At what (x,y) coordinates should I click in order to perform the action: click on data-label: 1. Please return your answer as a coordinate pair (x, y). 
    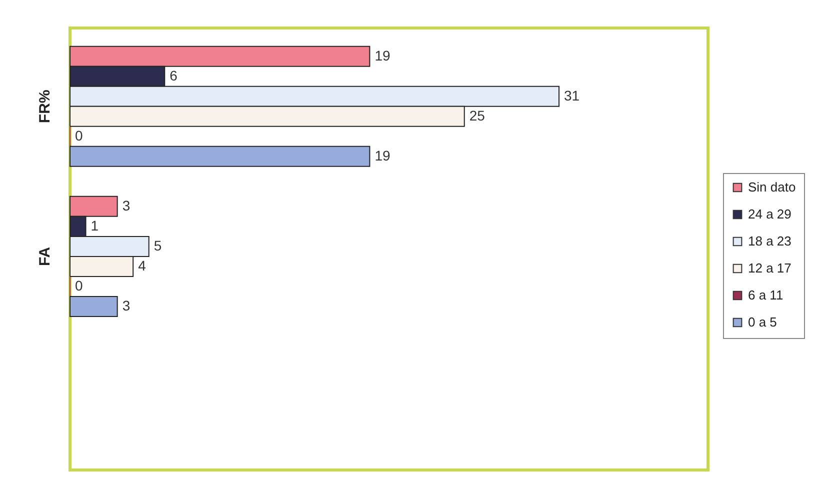
    Looking at the image, I should click on (94, 225).